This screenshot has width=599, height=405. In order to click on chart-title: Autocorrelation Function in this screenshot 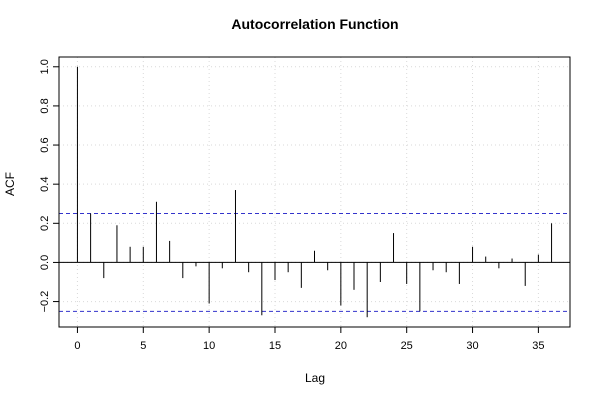, I will do `click(314, 24)`.